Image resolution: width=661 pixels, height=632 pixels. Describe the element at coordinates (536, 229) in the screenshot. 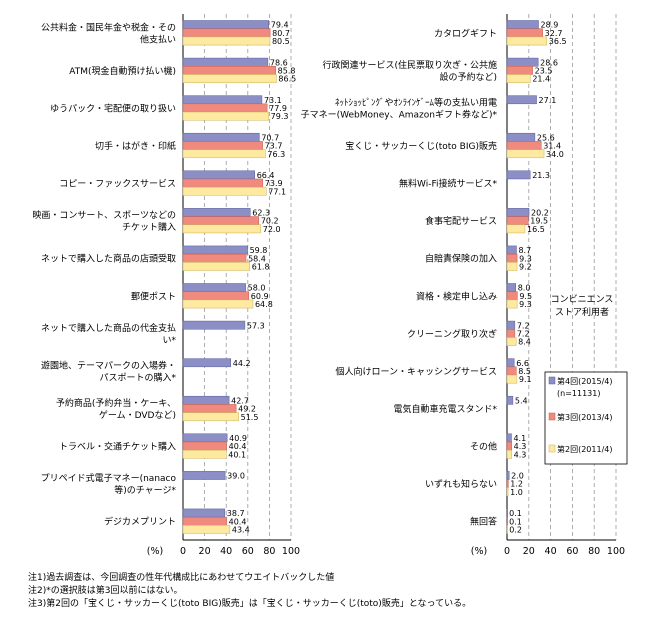

I see `data-label-1-5-2: 16.5` at that location.